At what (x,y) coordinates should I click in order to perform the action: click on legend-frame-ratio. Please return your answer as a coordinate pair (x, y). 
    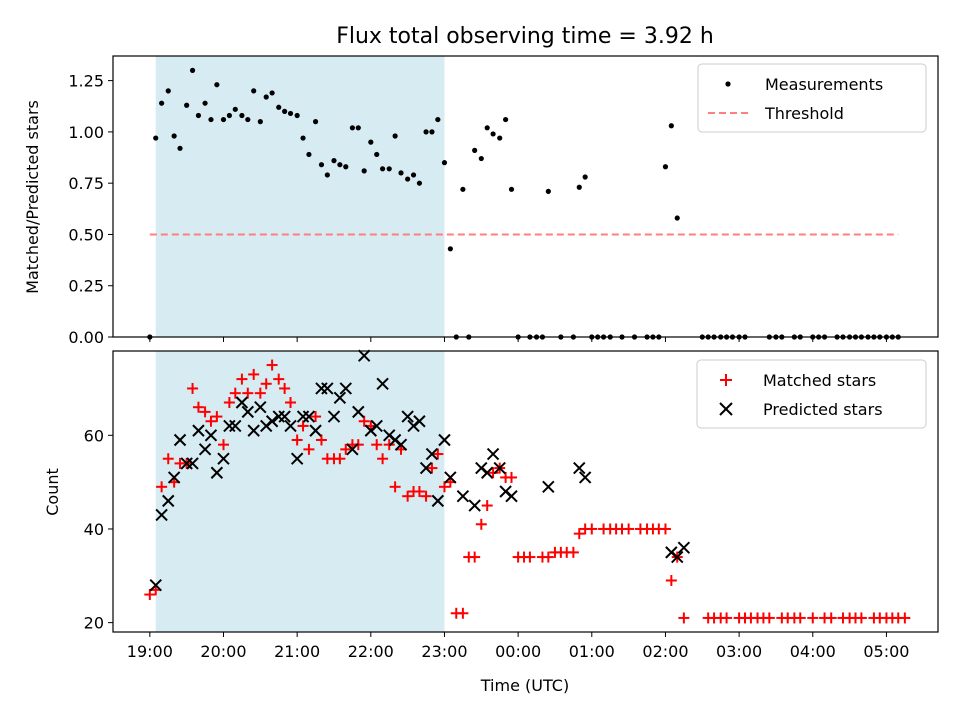
    Looking at the image, I should click on (812, 98).